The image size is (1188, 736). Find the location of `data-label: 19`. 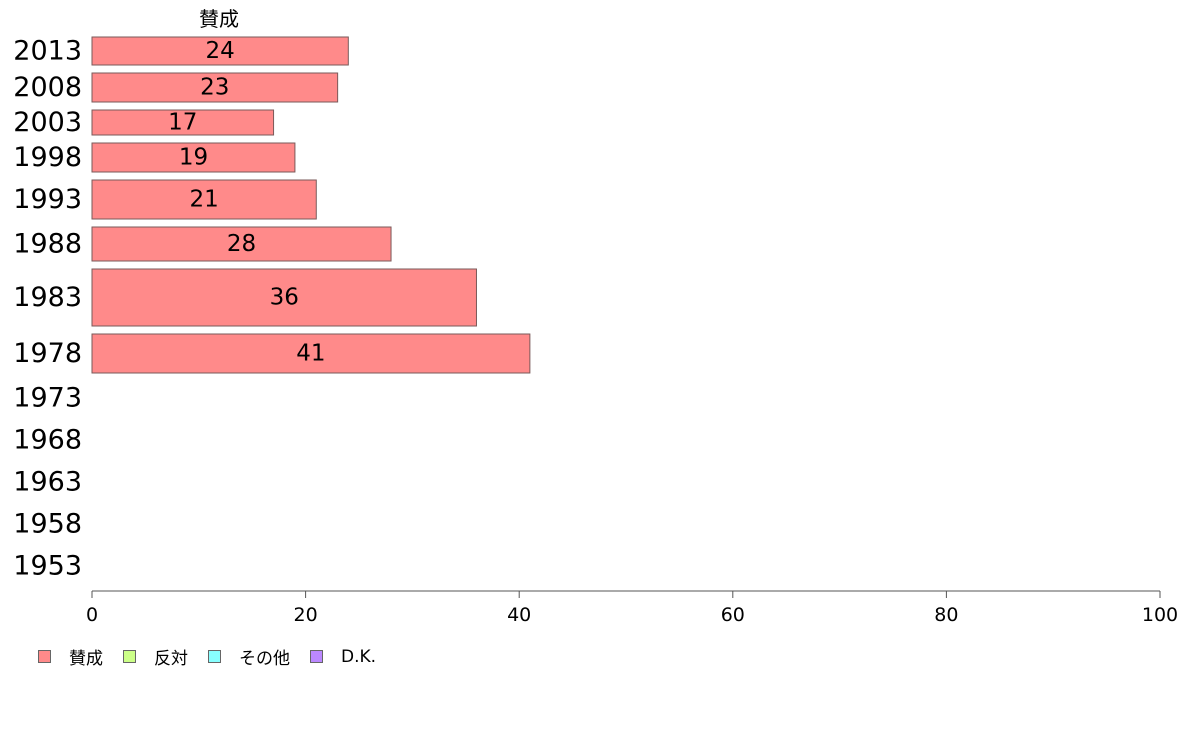

data-label: 19 is located at coordinates (193, 158).